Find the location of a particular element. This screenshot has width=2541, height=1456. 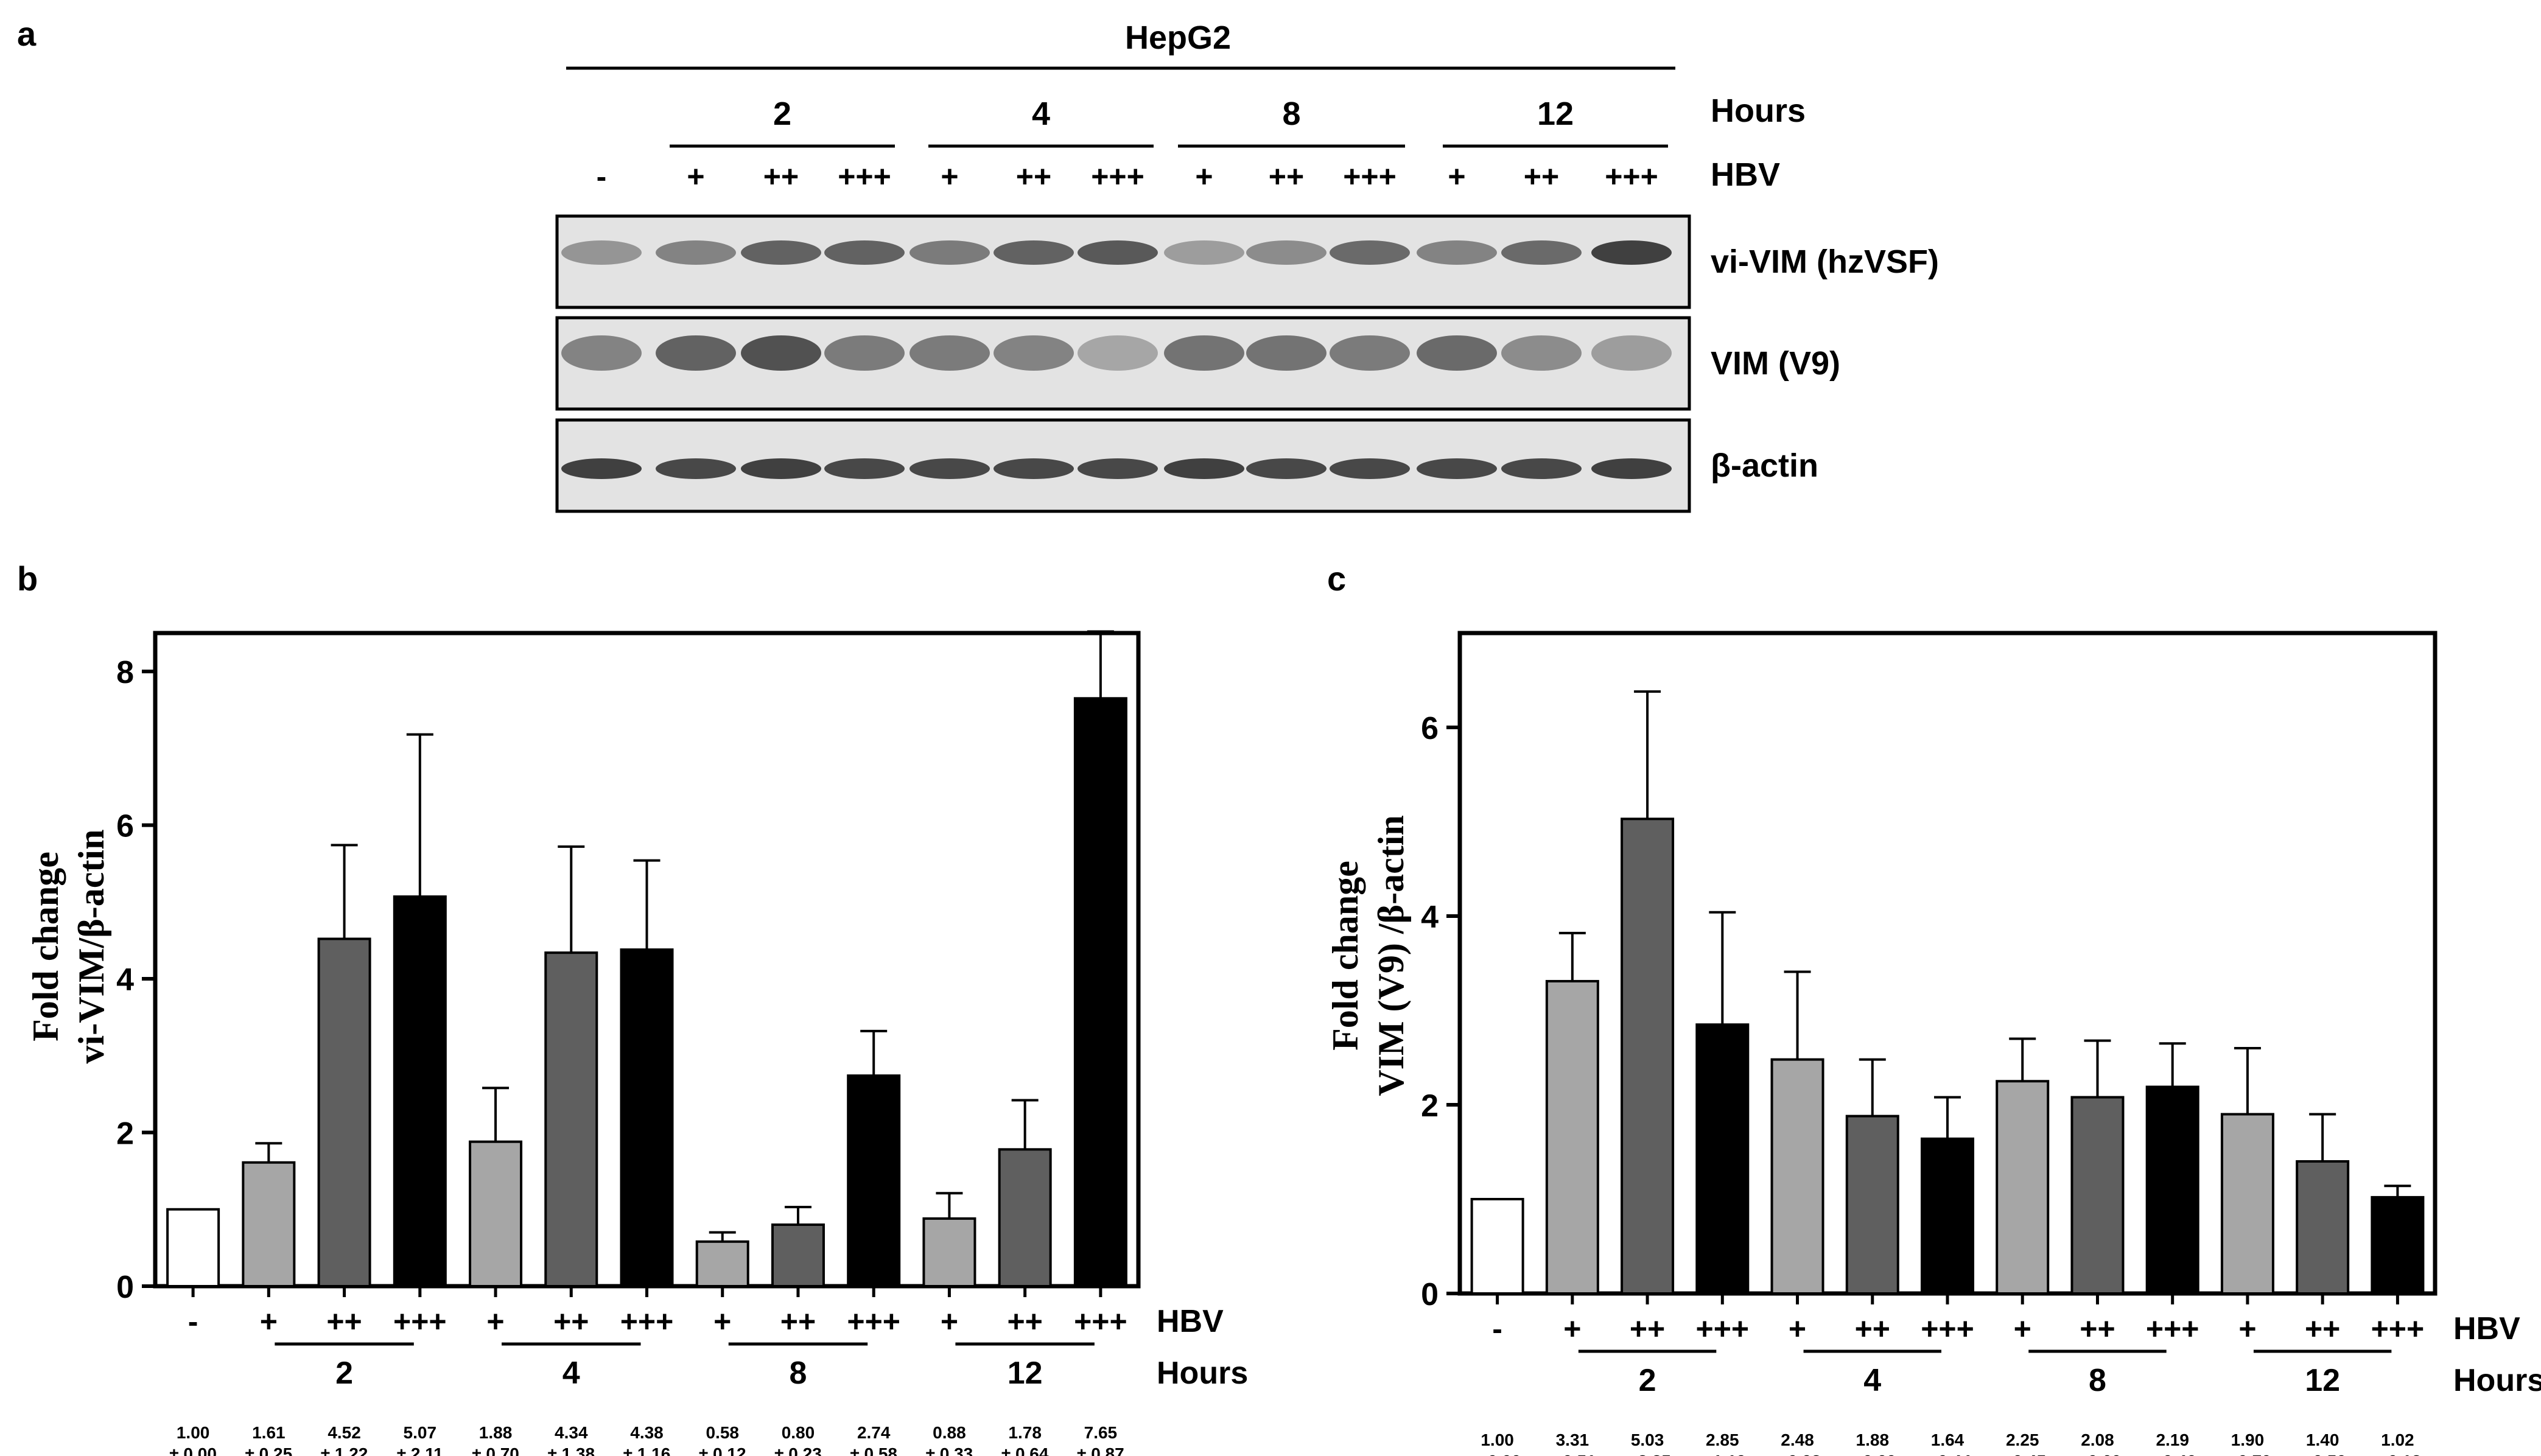

mean-value-label: 1.78 is located at coordinates (1025, 1432).